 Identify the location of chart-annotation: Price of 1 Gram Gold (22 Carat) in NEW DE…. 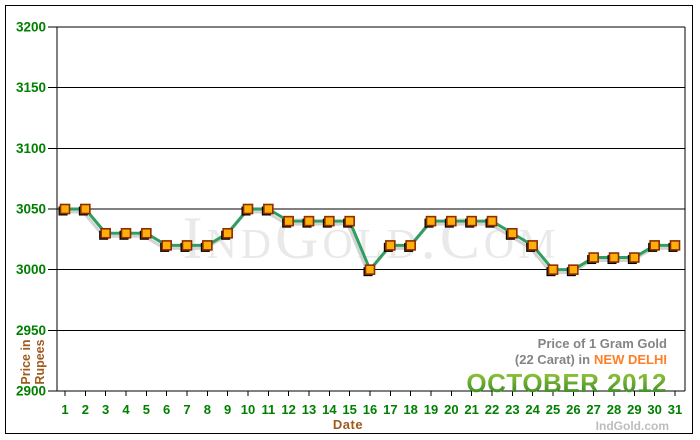
(566, 366).